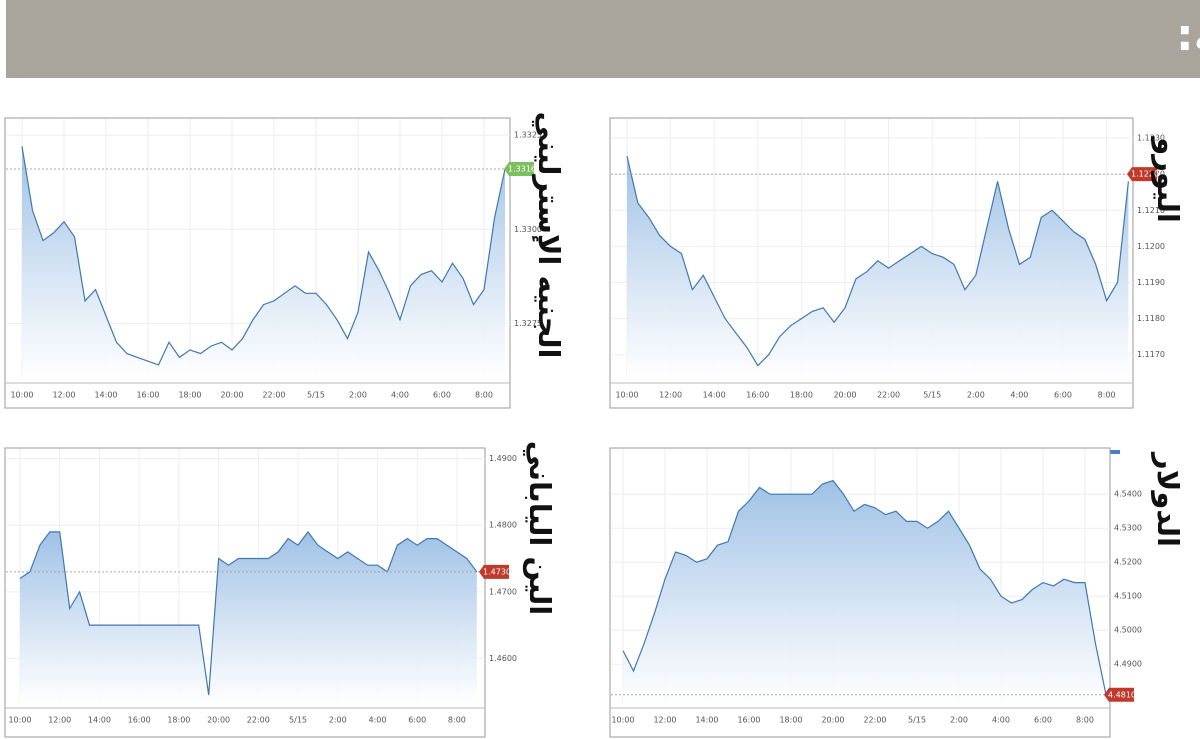  Describe the element at coordinates (1151, 282) in the screenshot. I see `y-tick-label: 1.1190` at that location.